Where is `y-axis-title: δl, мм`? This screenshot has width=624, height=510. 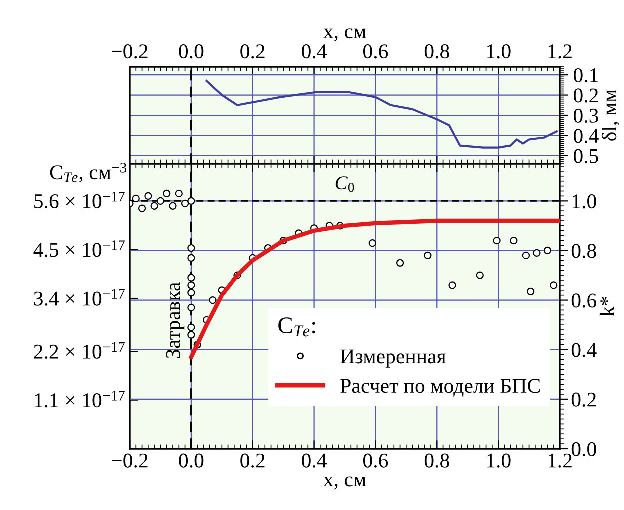
y-axis-title: δl, мм is located at coordinates (611, 115).